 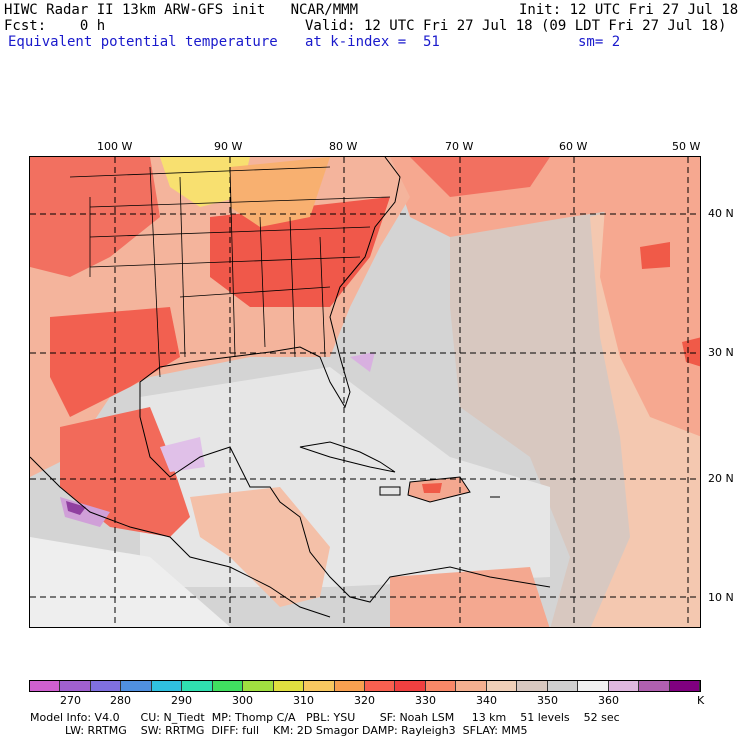 What do you see at coordinates (573, 146) in the screenshot?
I see `lon-label-60w: 60 W` at bounding box center [573, 146].